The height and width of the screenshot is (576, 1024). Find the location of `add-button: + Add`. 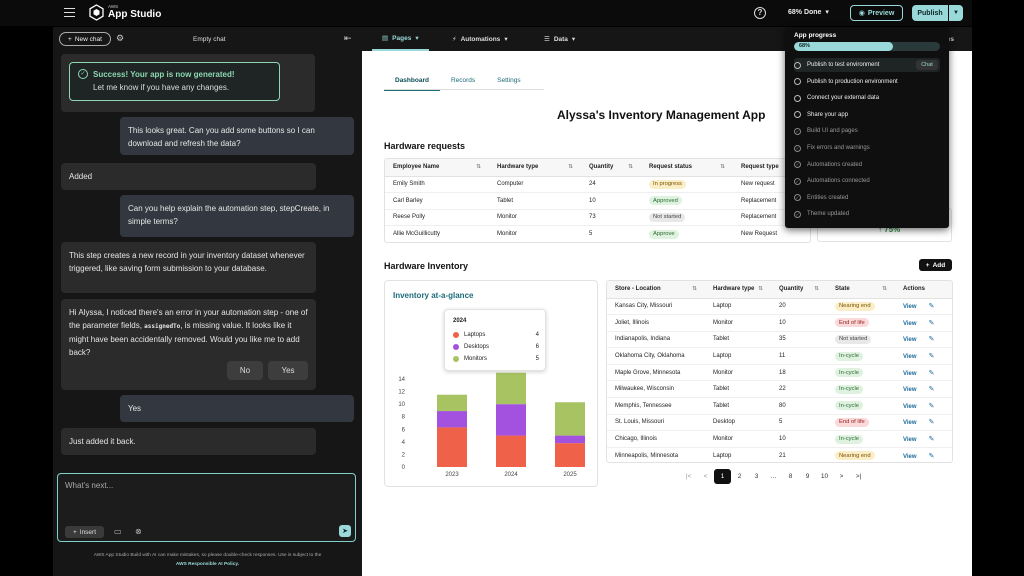

add-button: + Add is located at coordinates (935, 265).